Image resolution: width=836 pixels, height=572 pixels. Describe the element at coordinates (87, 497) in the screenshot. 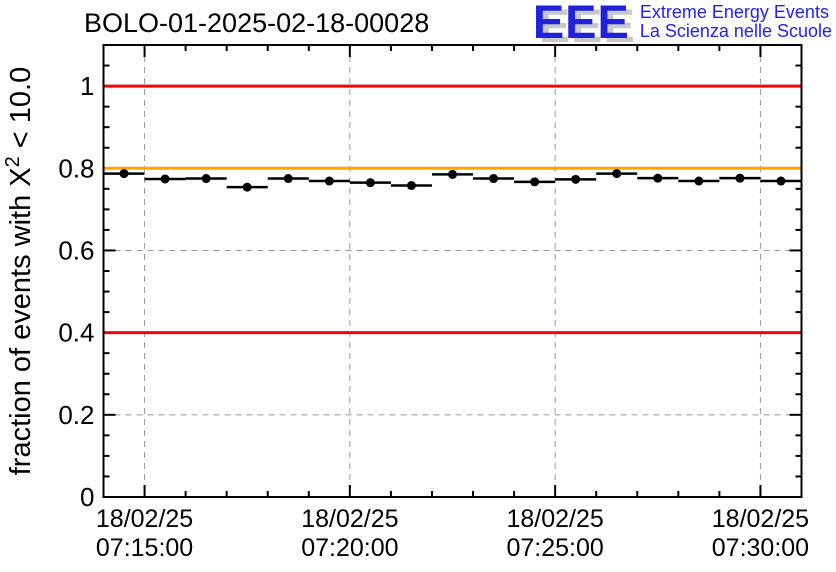

I see `y-tick-label: 0` at that location.